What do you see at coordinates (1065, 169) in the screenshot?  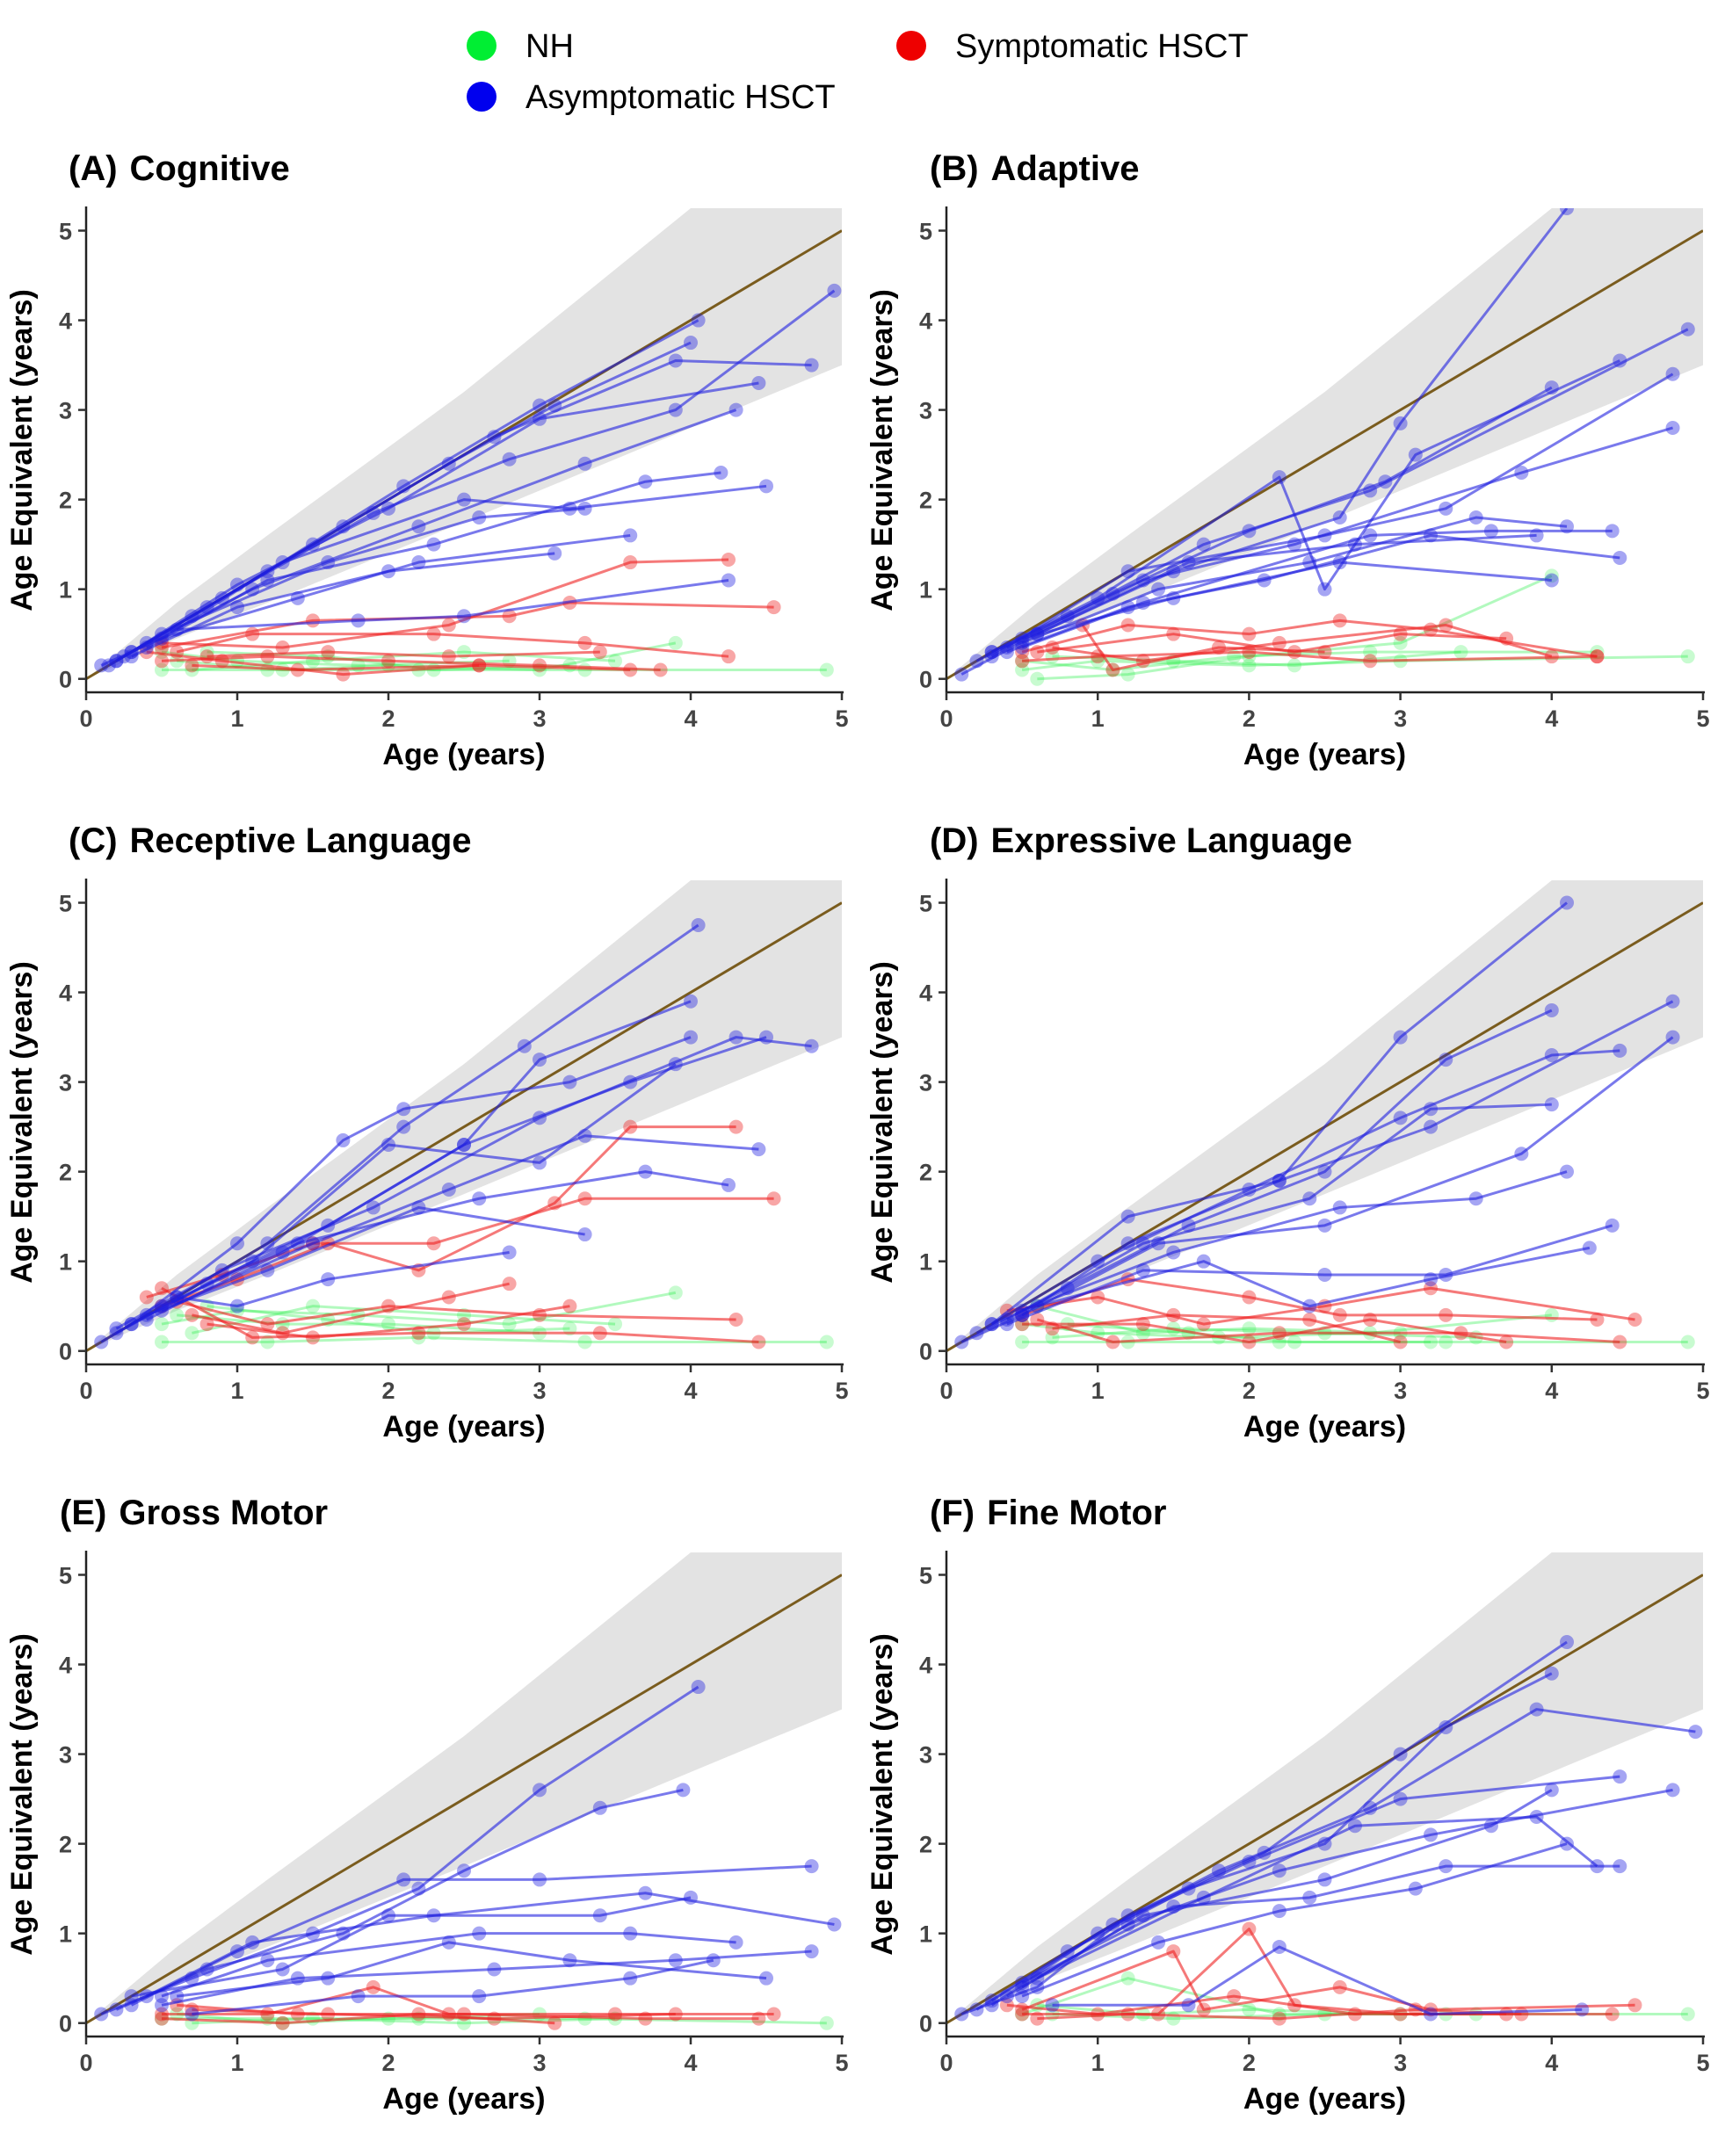 I see `panel-name: Adaptive` at bounding box center [1065, 169].